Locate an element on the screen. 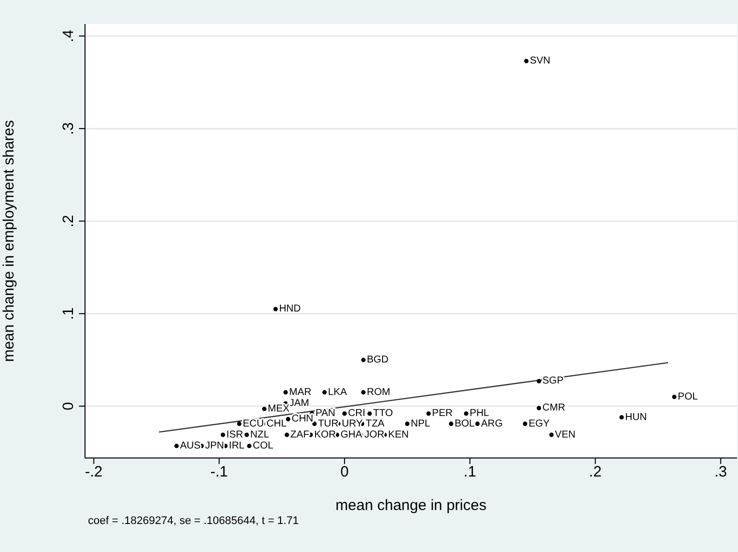  data-label: SVN is located at coordinates (540, 61).